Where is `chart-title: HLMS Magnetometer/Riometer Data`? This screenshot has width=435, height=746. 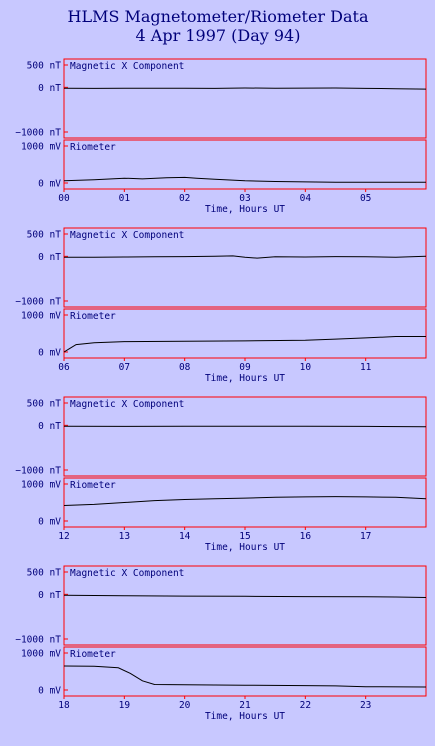 chart-title: HLMS Magnetometer/Riometer Data is located at coordinates (218, 16).